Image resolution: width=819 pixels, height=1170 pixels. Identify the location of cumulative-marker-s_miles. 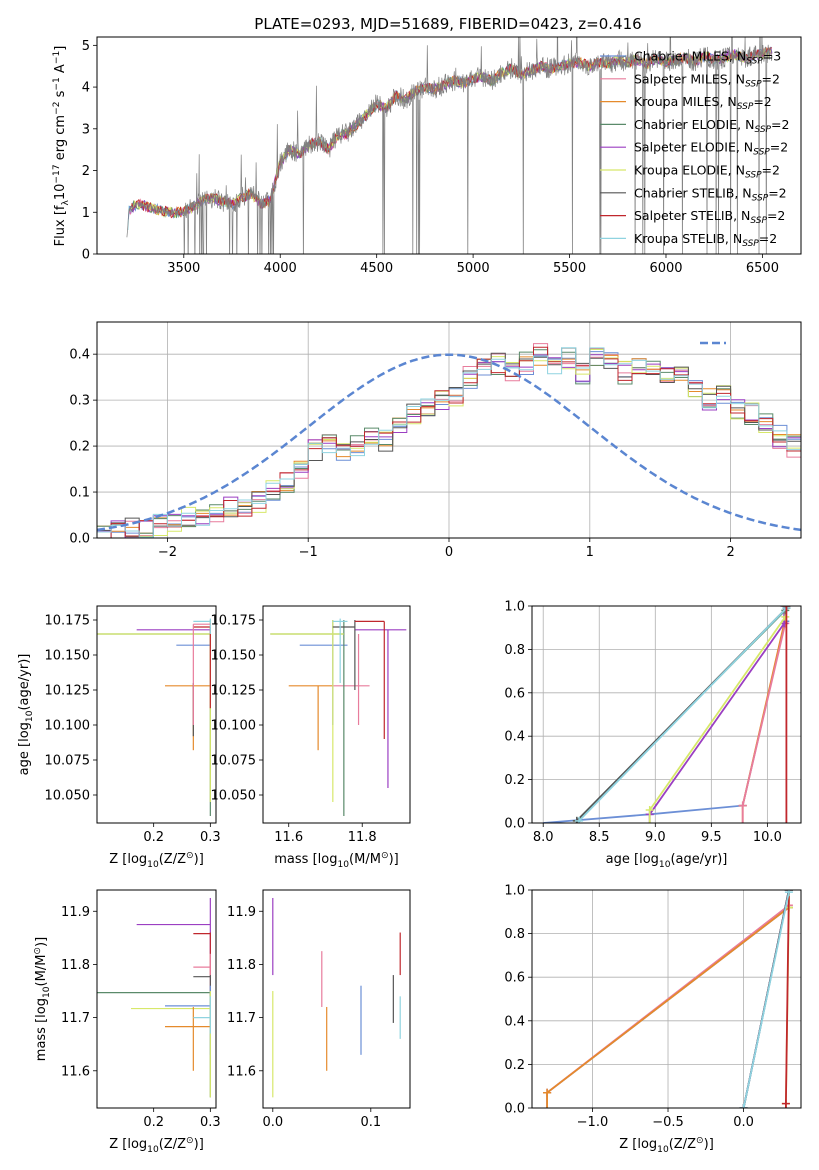
(742, 805).